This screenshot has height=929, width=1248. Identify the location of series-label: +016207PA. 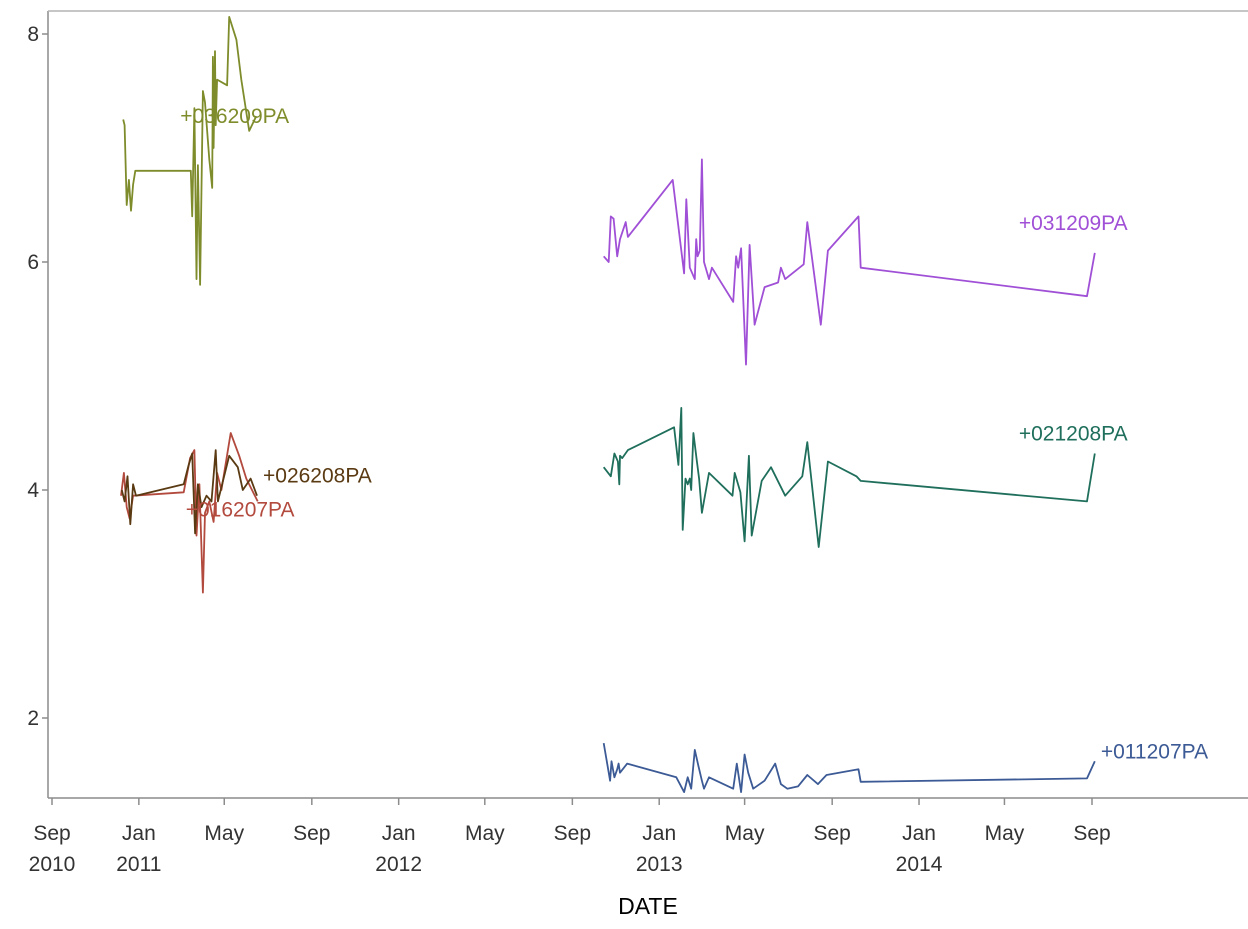
(240, 509).